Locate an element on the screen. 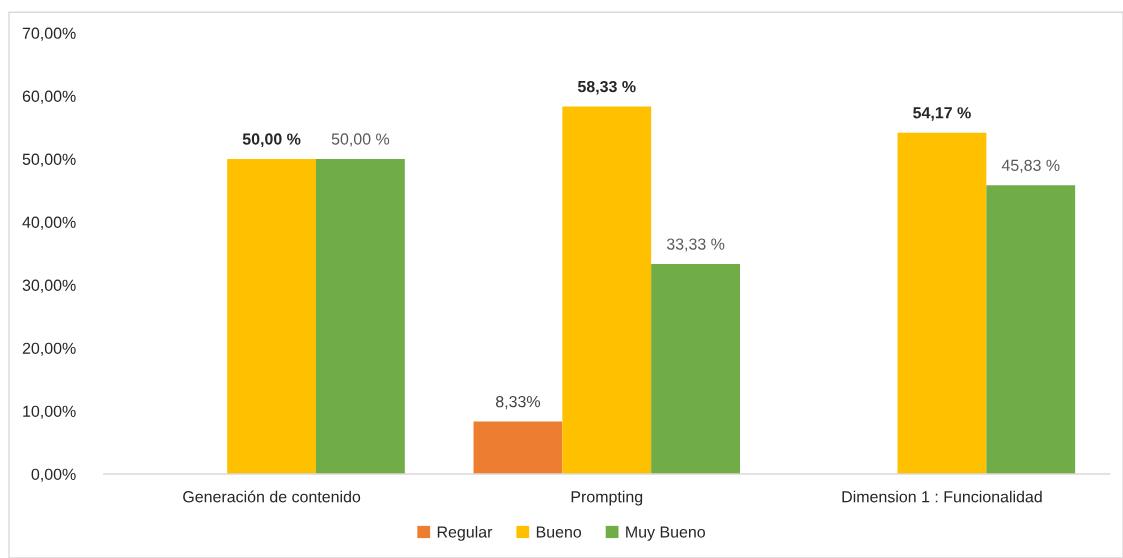 This screenshot has height=558, width=1123. data-label: 8,33% is located at coordinates (518, 402).